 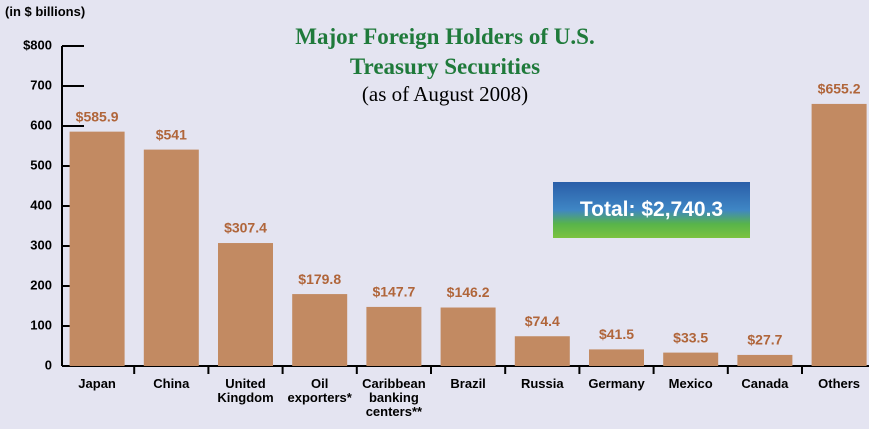 I want to click on value-label: $585.9, so click(x=97, y=116).